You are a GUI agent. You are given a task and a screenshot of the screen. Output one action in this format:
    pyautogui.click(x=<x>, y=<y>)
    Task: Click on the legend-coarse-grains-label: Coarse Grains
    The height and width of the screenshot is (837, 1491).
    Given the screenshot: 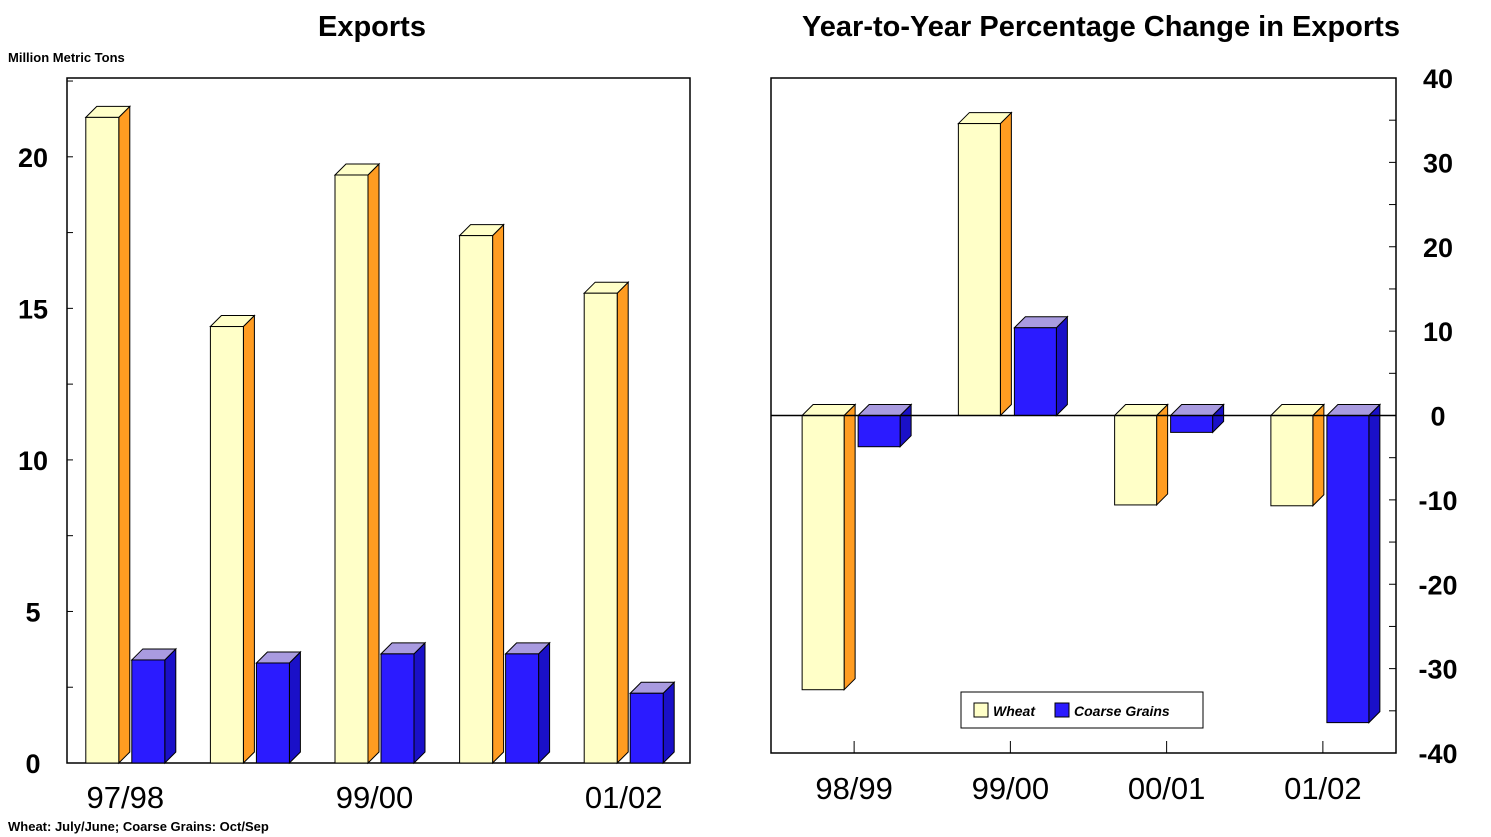 What is the action you would take?
    pyautogui.click(x=1122, y=711)
    